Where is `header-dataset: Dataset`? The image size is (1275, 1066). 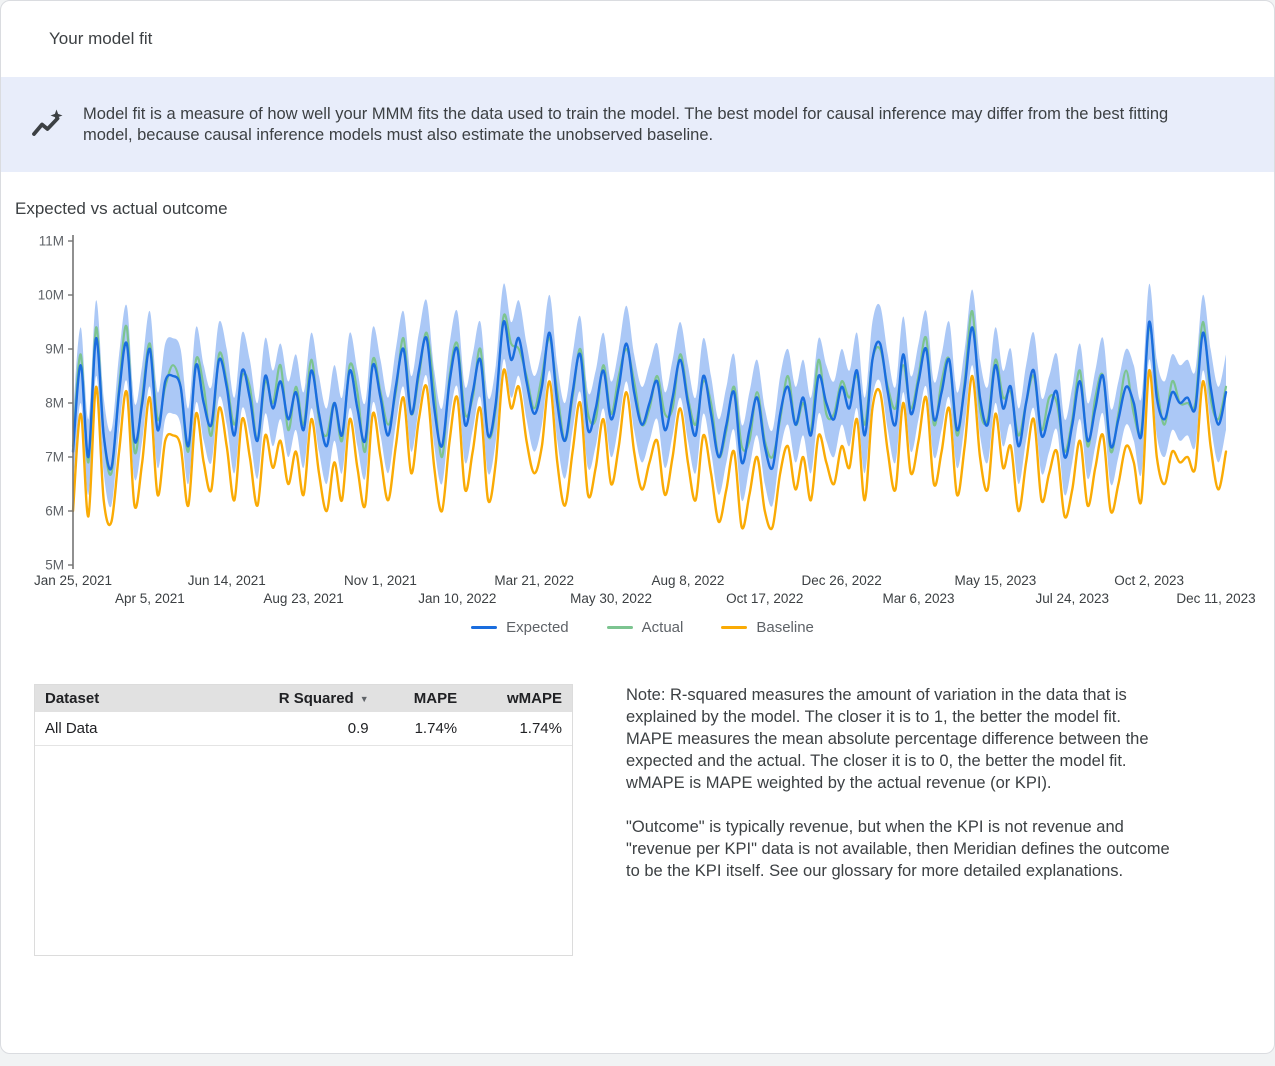 header-dataset: Dataset is located at coordinates (130, 698).